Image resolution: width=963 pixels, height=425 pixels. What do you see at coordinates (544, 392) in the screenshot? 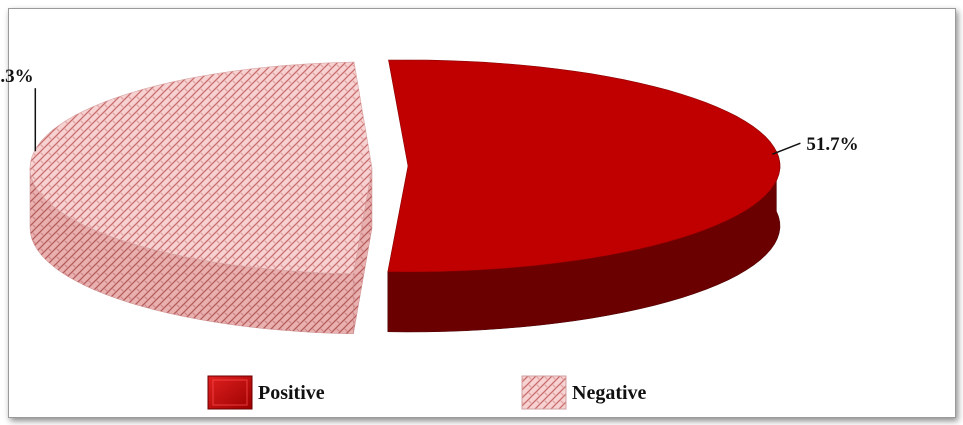
I see `legend-swatch-negative` at bounding box center [544, 392].